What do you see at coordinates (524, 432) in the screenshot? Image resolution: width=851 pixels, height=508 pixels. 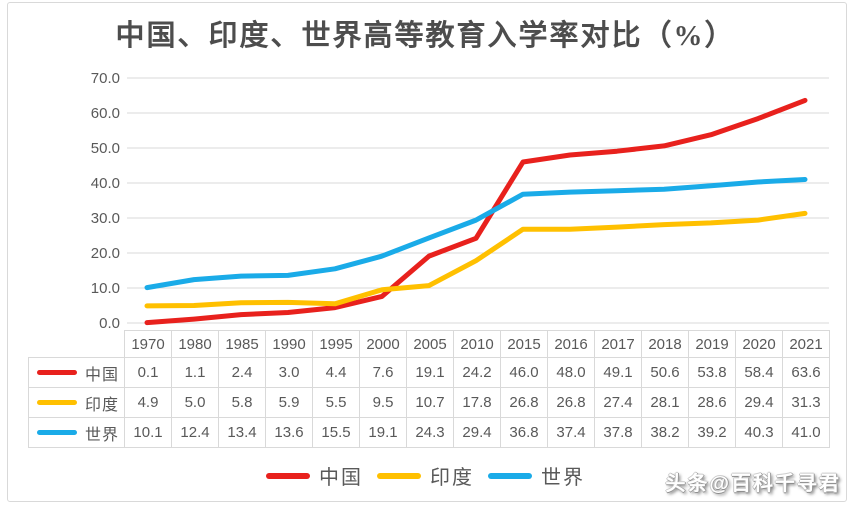 I see `value-cell: 36.8` at bounding box center [524, 432].